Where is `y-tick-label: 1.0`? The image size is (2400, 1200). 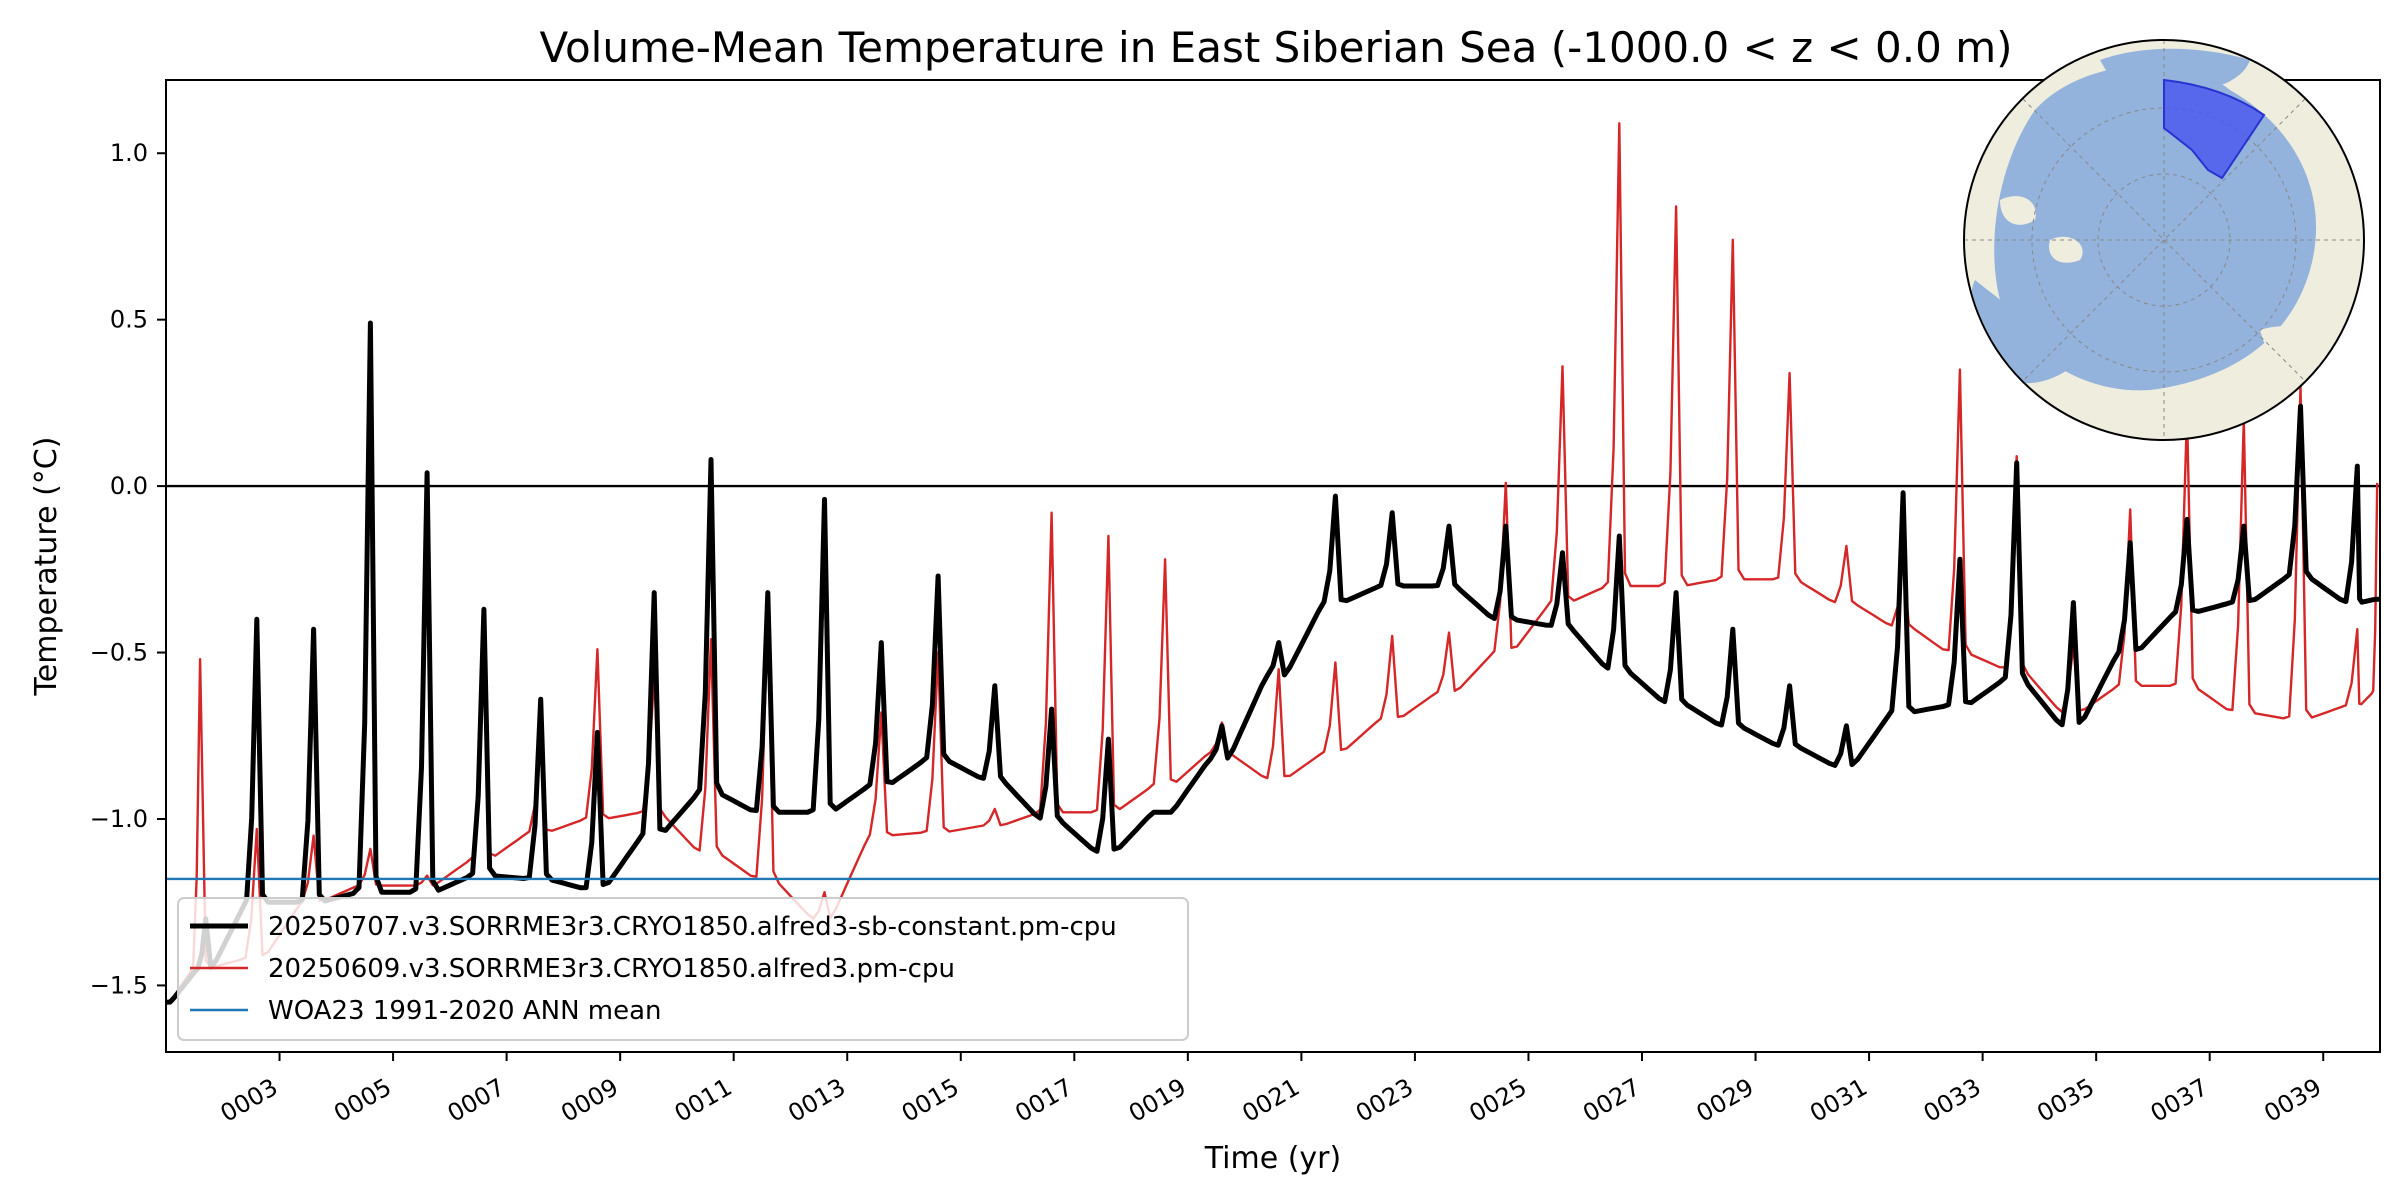
y-tick-label: 1.0 is located at coordinates (129, 153).